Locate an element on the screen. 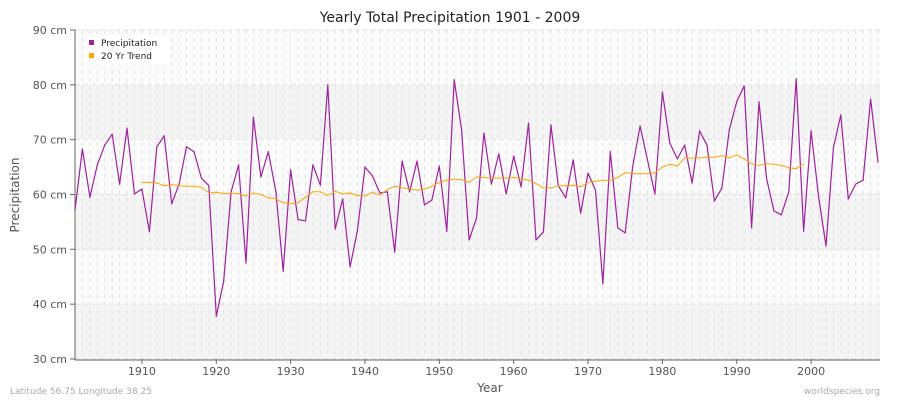 This screenshot has height=400, width=900. x-tick-label: 1940 is located at coordinates (365, 371).